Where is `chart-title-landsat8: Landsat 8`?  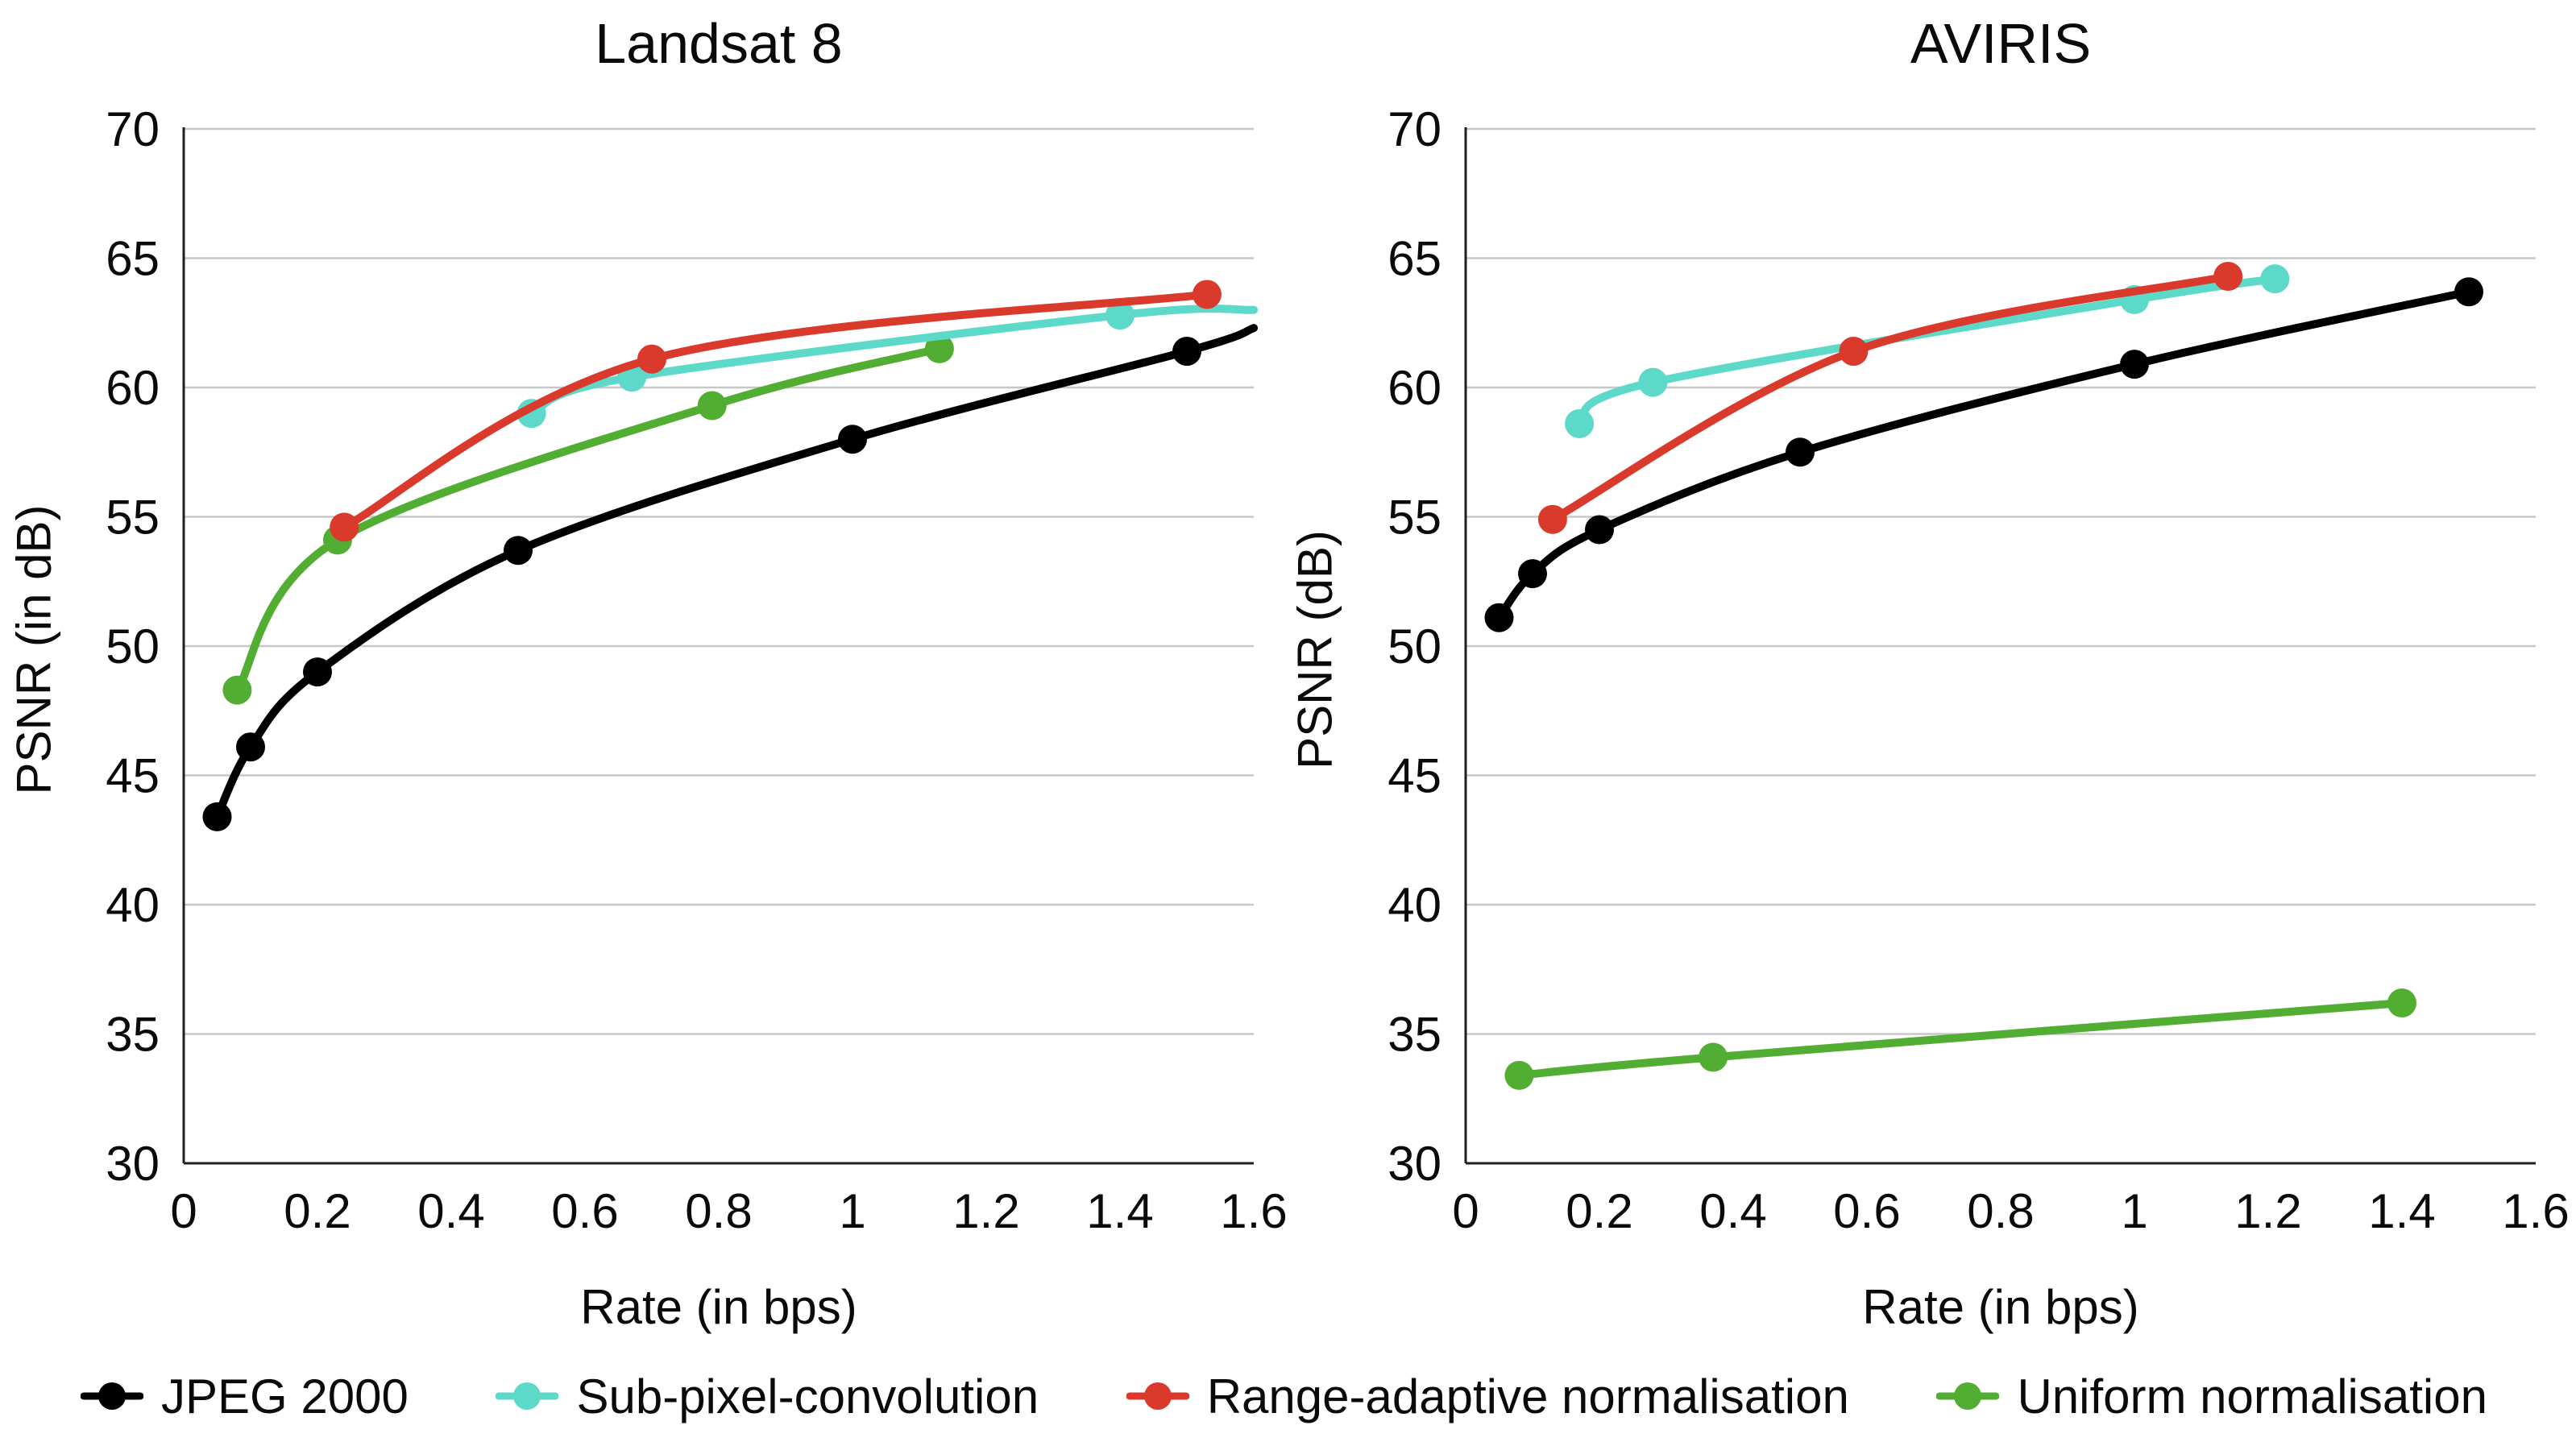
chart-title-landsat8: Landsat 8 is located at coordinates (719, 43).